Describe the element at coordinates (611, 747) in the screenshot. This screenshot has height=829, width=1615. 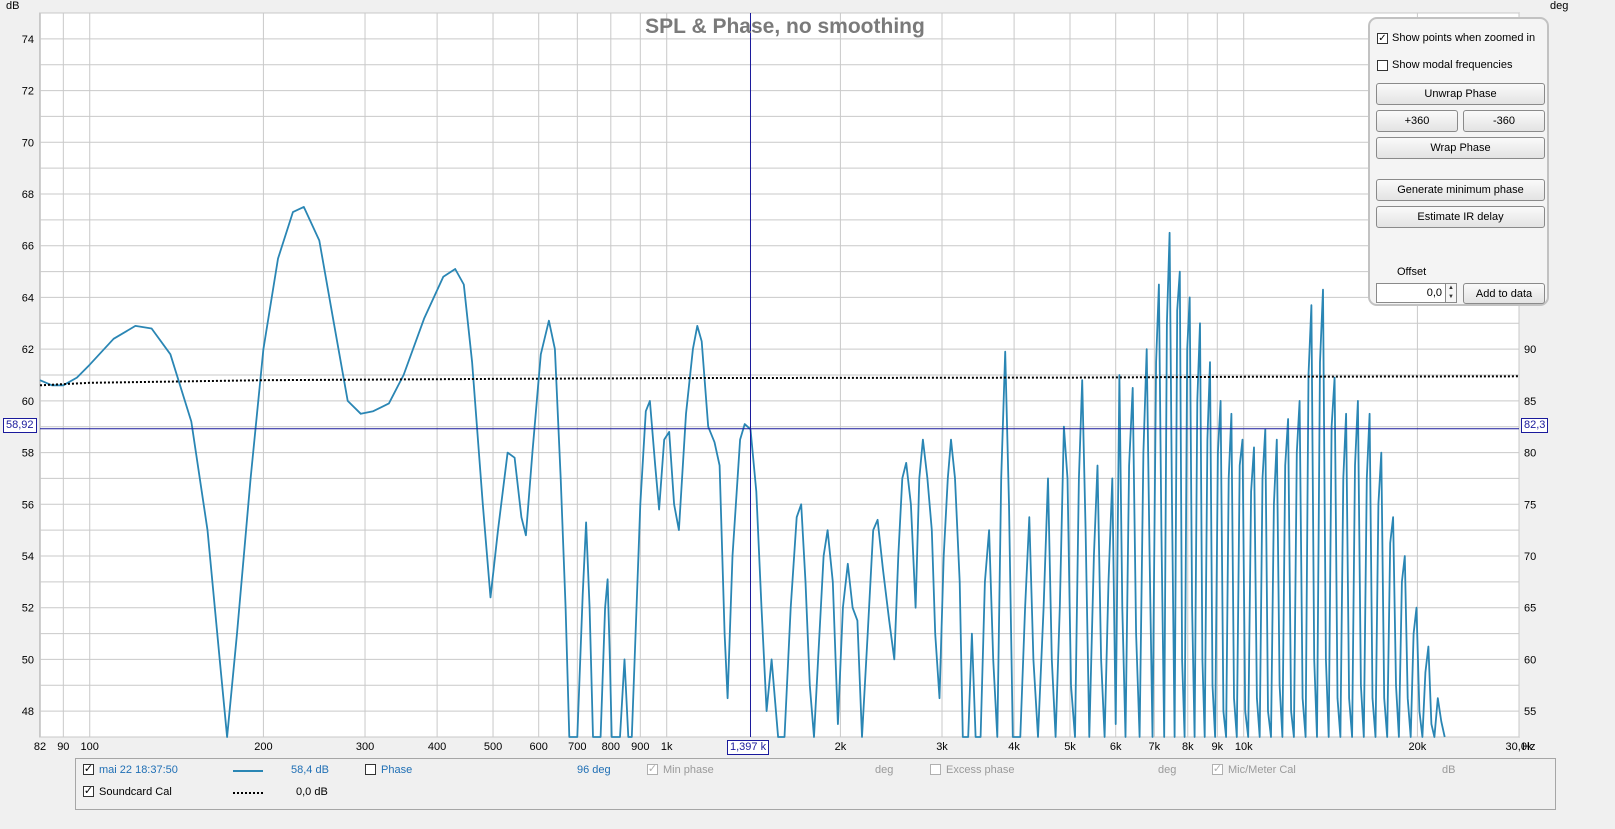
I see `x-tick-label: 800` at that location.